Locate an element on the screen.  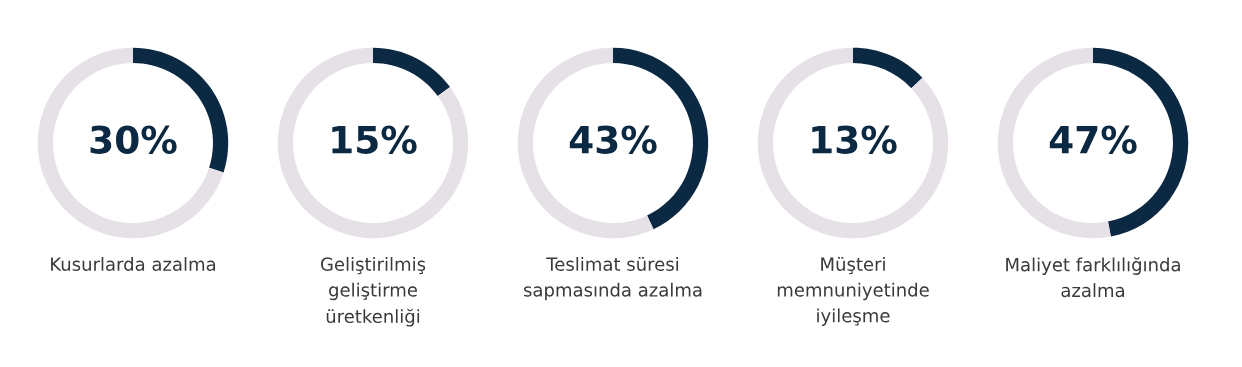
text: Teslimat süresi sapmasında azalma is located at coordinates (612, 279).